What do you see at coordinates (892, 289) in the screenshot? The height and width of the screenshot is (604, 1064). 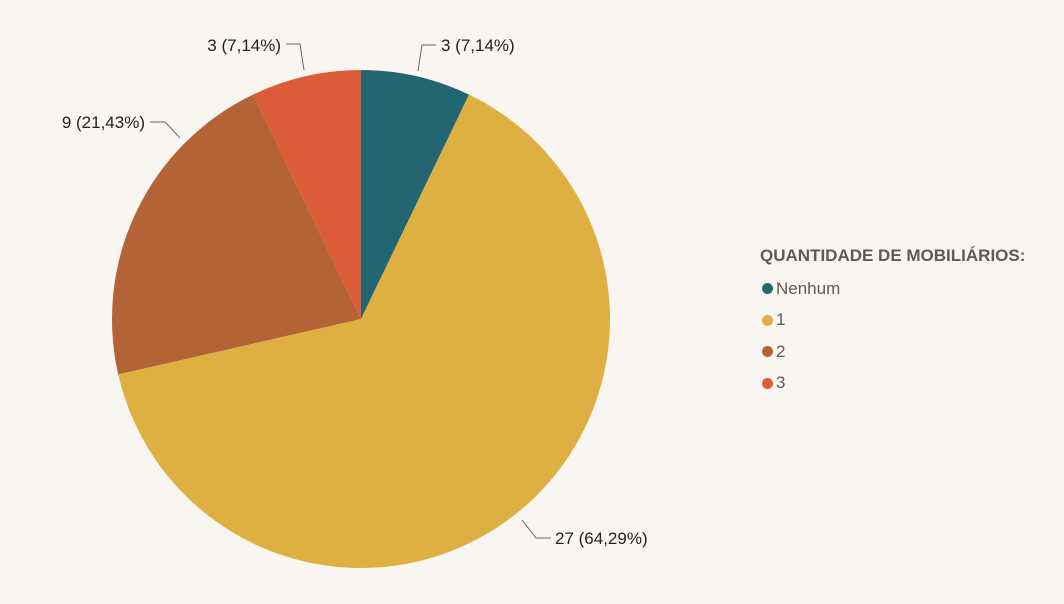 I see `legend-item-nenhum: Nenhum` at bounding box center [892, 289].